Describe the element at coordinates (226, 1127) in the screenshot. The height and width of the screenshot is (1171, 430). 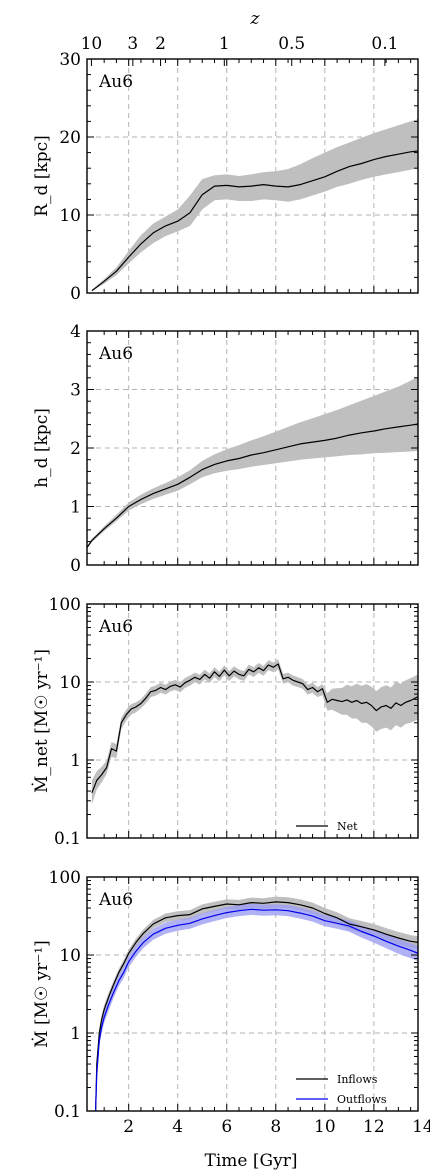
I see `x-tick-label: 6` at that location.